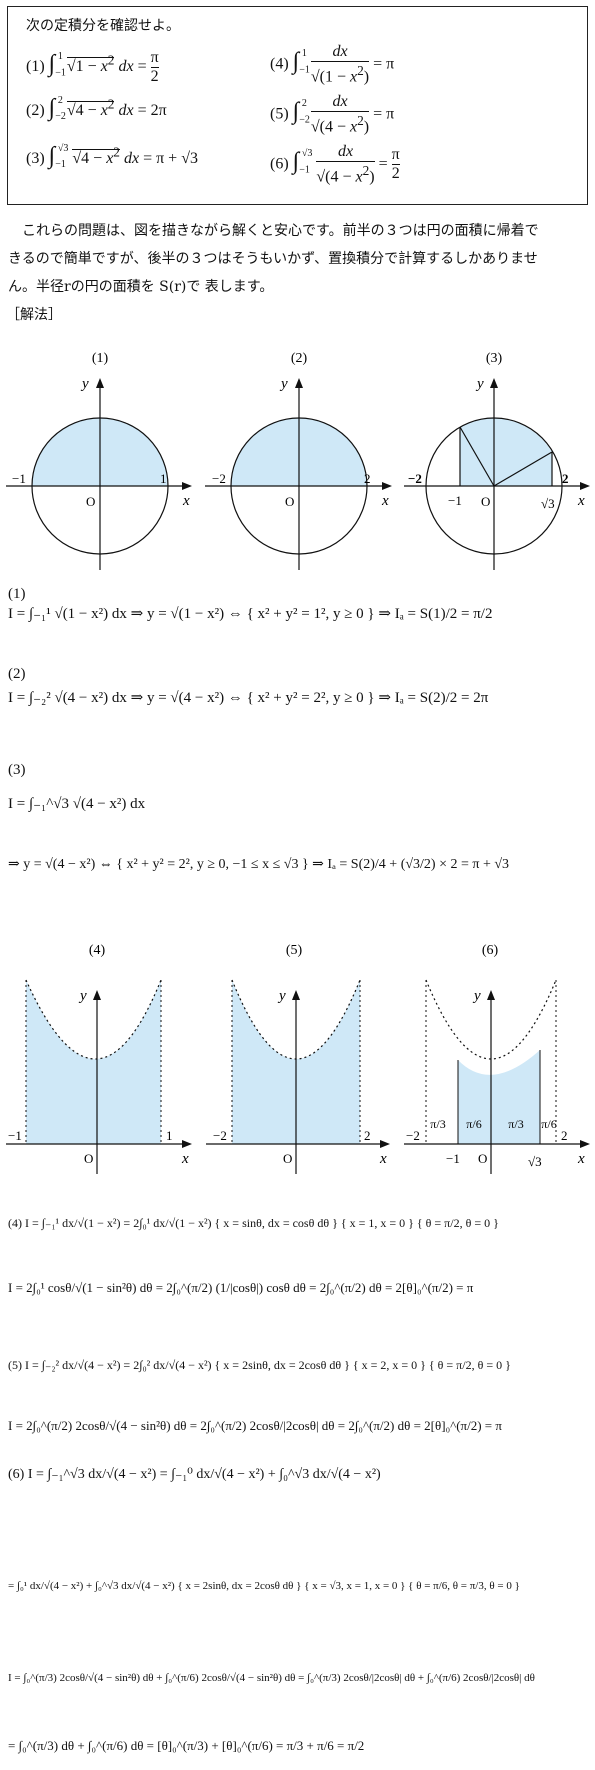 The width and height of the screenshot is (595, 1770). I want to click on figure-2-tick-right: 2, so click(367, 478).